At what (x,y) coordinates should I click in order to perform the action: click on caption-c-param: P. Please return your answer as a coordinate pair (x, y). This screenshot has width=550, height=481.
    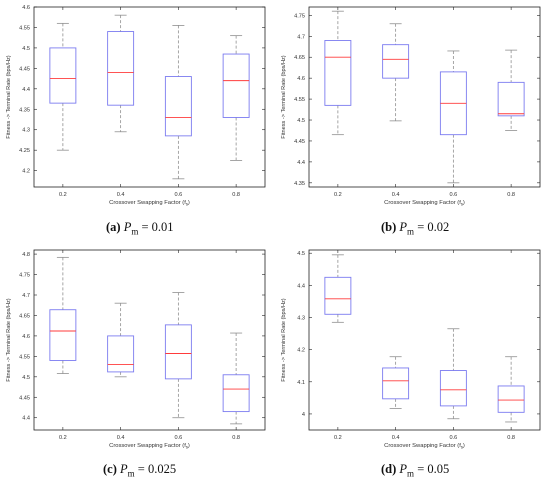
    Looking at the image, I should click on (124, 469).